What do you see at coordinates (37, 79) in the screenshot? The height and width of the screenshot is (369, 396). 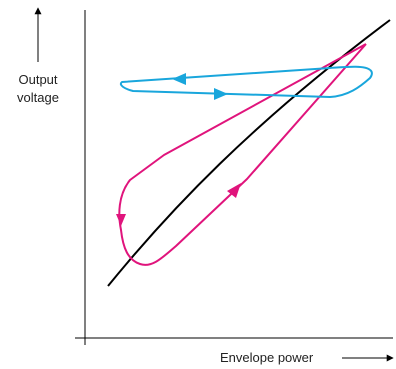 I see `y-axis-label-line1: Output` at bounding box center [37, 79].